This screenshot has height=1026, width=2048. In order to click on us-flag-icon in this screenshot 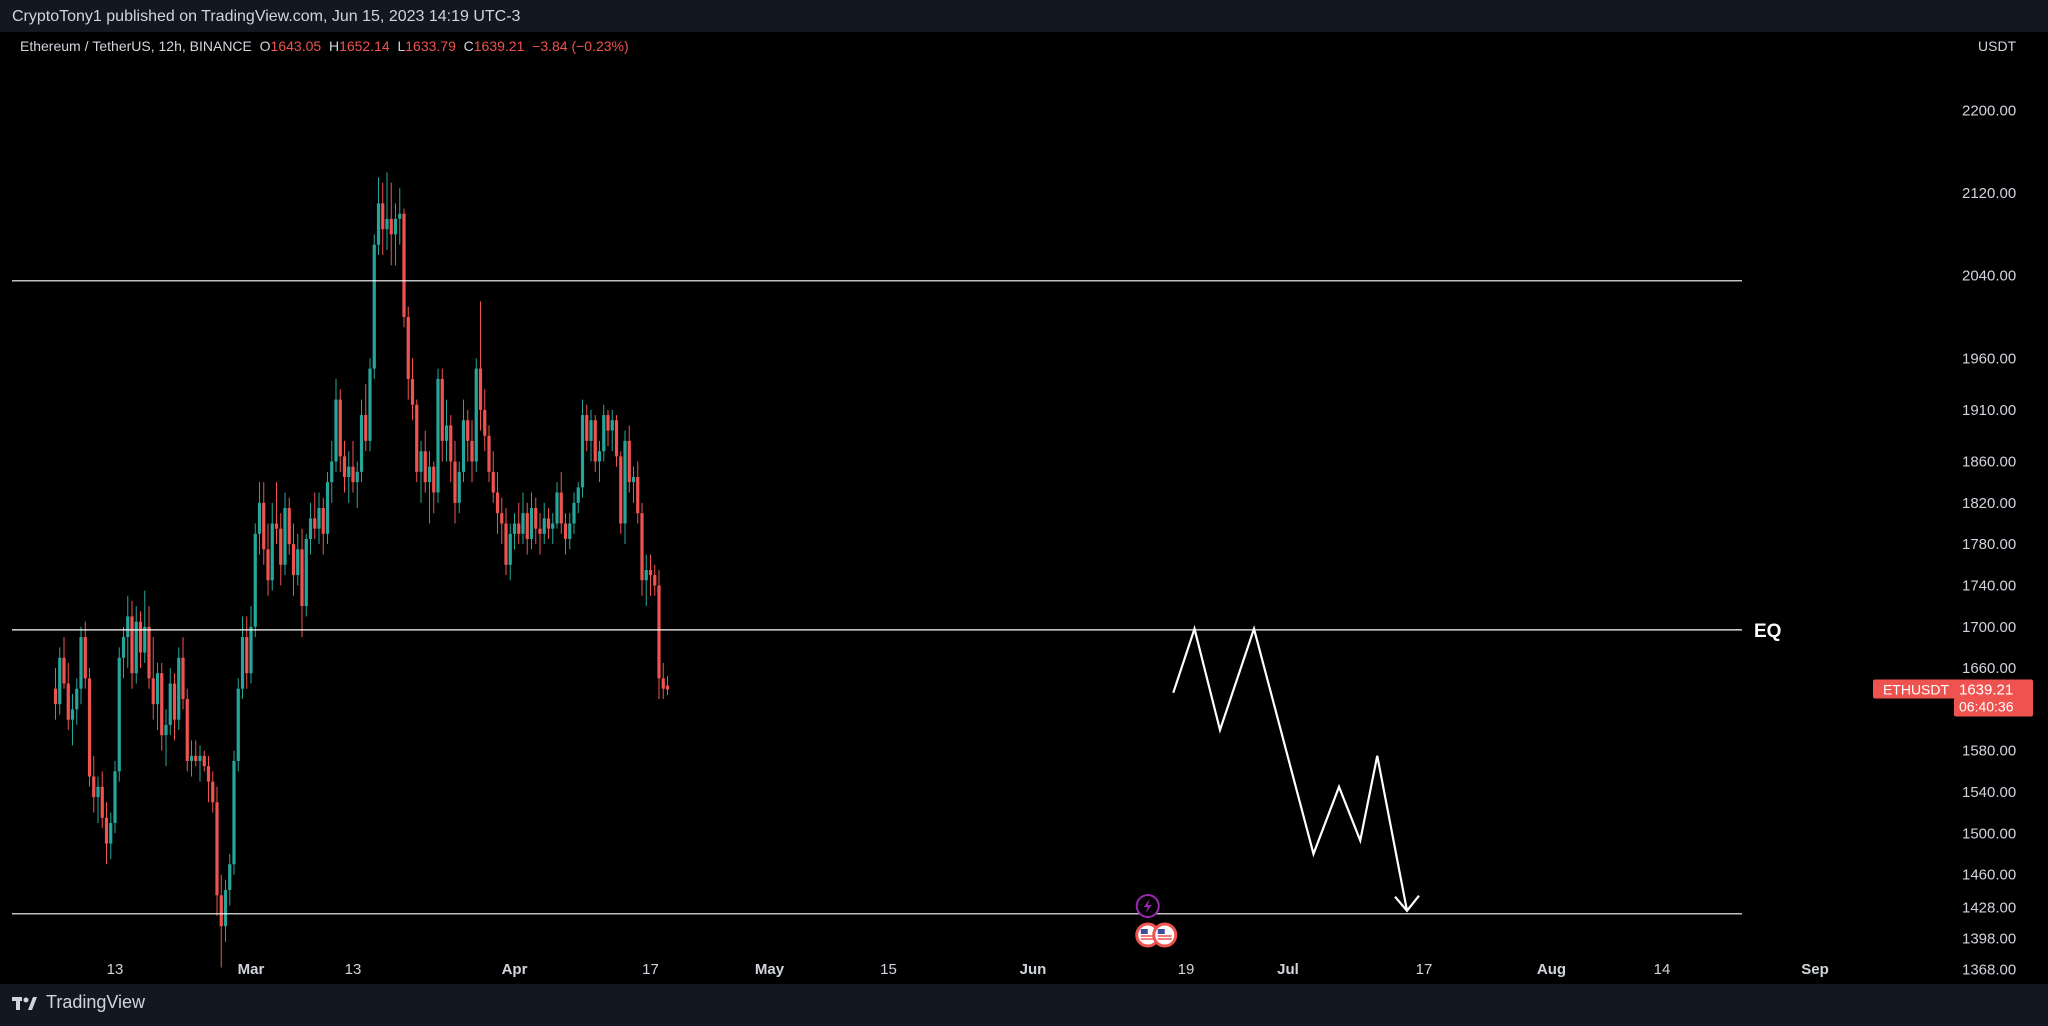, I will do `click(1165, 935)`.